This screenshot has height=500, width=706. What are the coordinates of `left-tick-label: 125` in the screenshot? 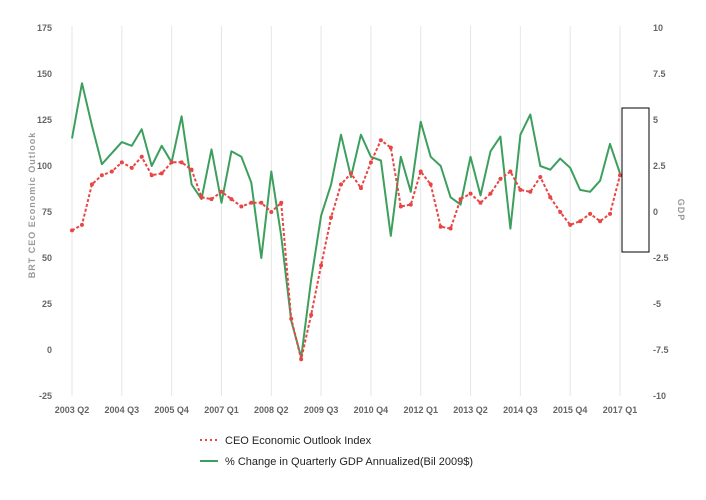 It's located at (44, 120).